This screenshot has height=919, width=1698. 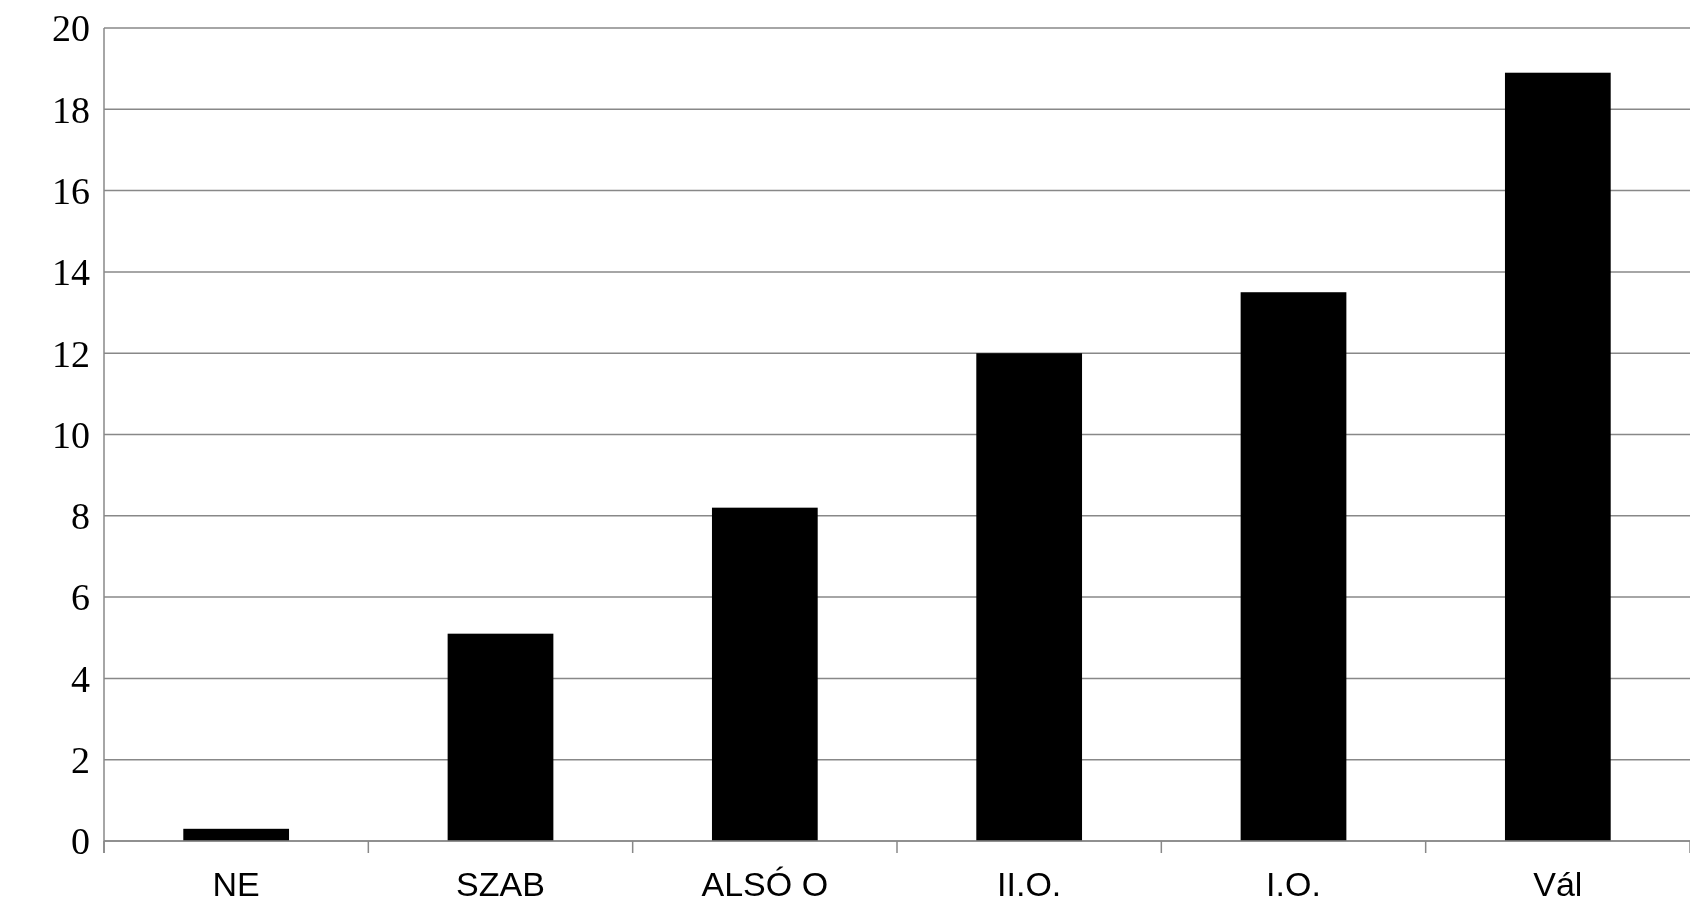 What do you see at coordinates (71, 434) in the screenshot?
I see `y-tick-label: 10` at bounding box center [71, 434].